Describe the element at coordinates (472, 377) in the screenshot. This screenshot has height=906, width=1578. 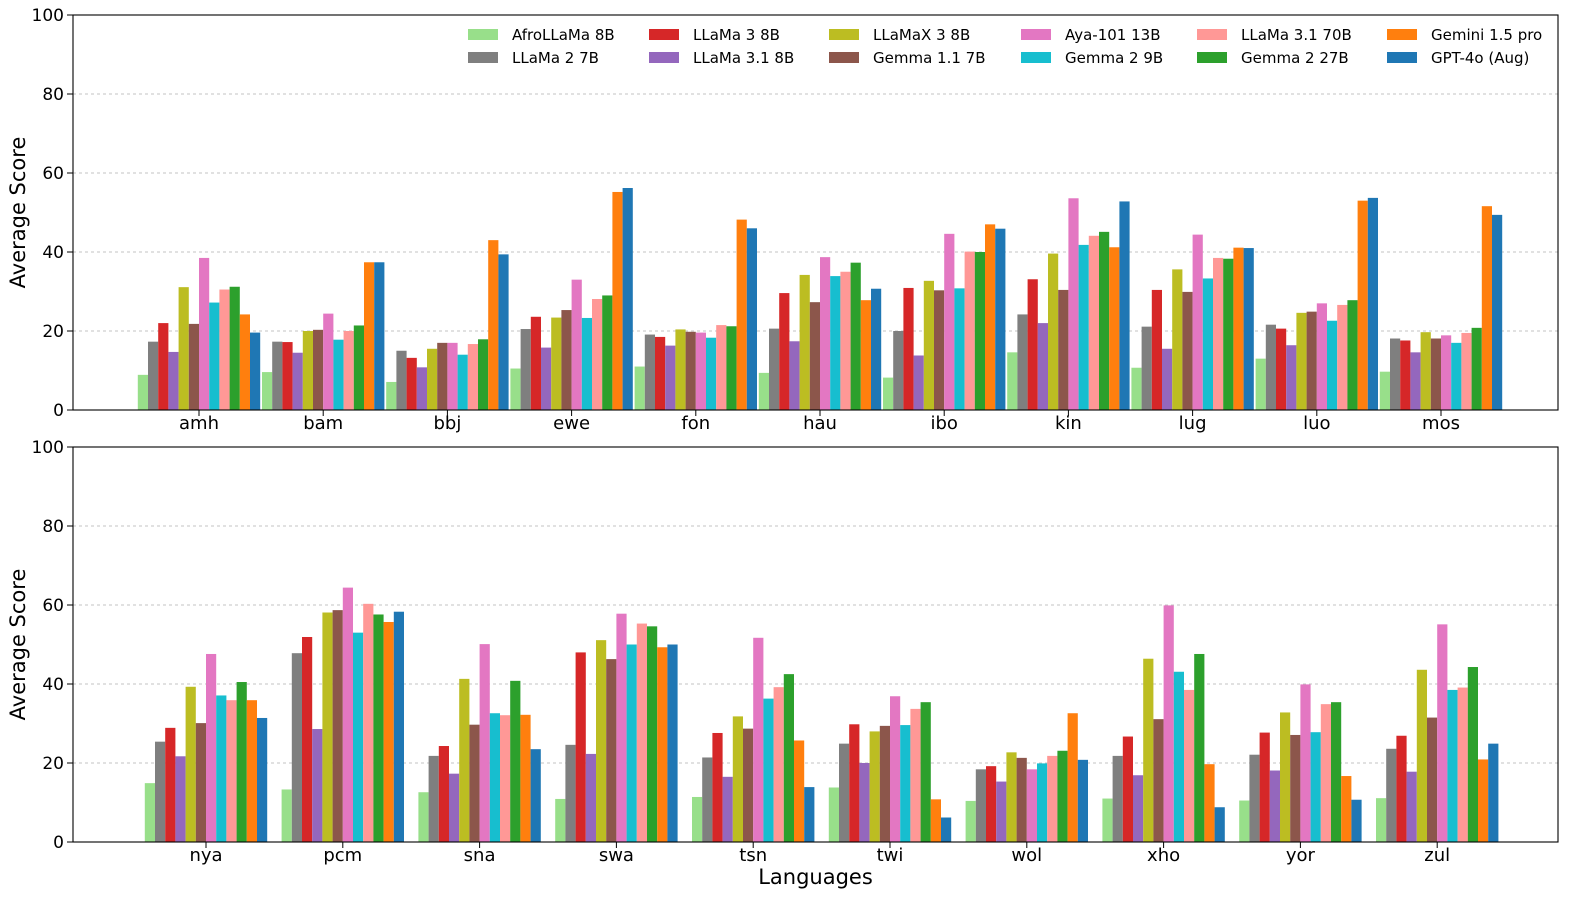
I see `bar-llama-3-1-70b-bbj` at that location.